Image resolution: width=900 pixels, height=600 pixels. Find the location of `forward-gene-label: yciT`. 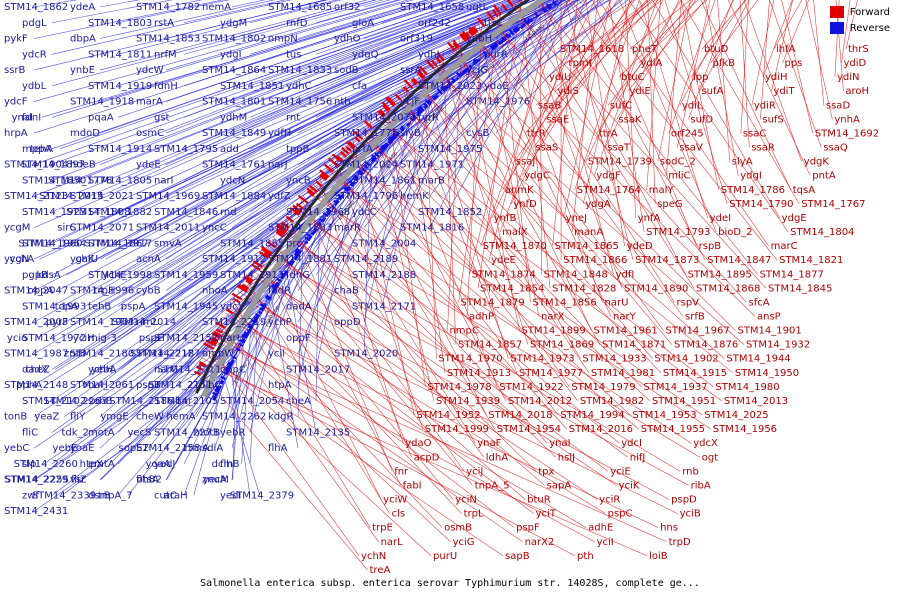

forward-gene-label: yciT is located at coordinates (546, 514).